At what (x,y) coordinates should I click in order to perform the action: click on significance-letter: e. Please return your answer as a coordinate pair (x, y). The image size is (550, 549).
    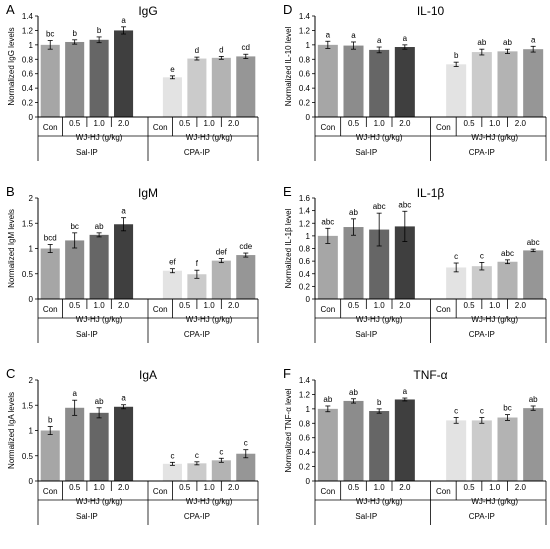
    Looking at the image, I should click on (172, 69).